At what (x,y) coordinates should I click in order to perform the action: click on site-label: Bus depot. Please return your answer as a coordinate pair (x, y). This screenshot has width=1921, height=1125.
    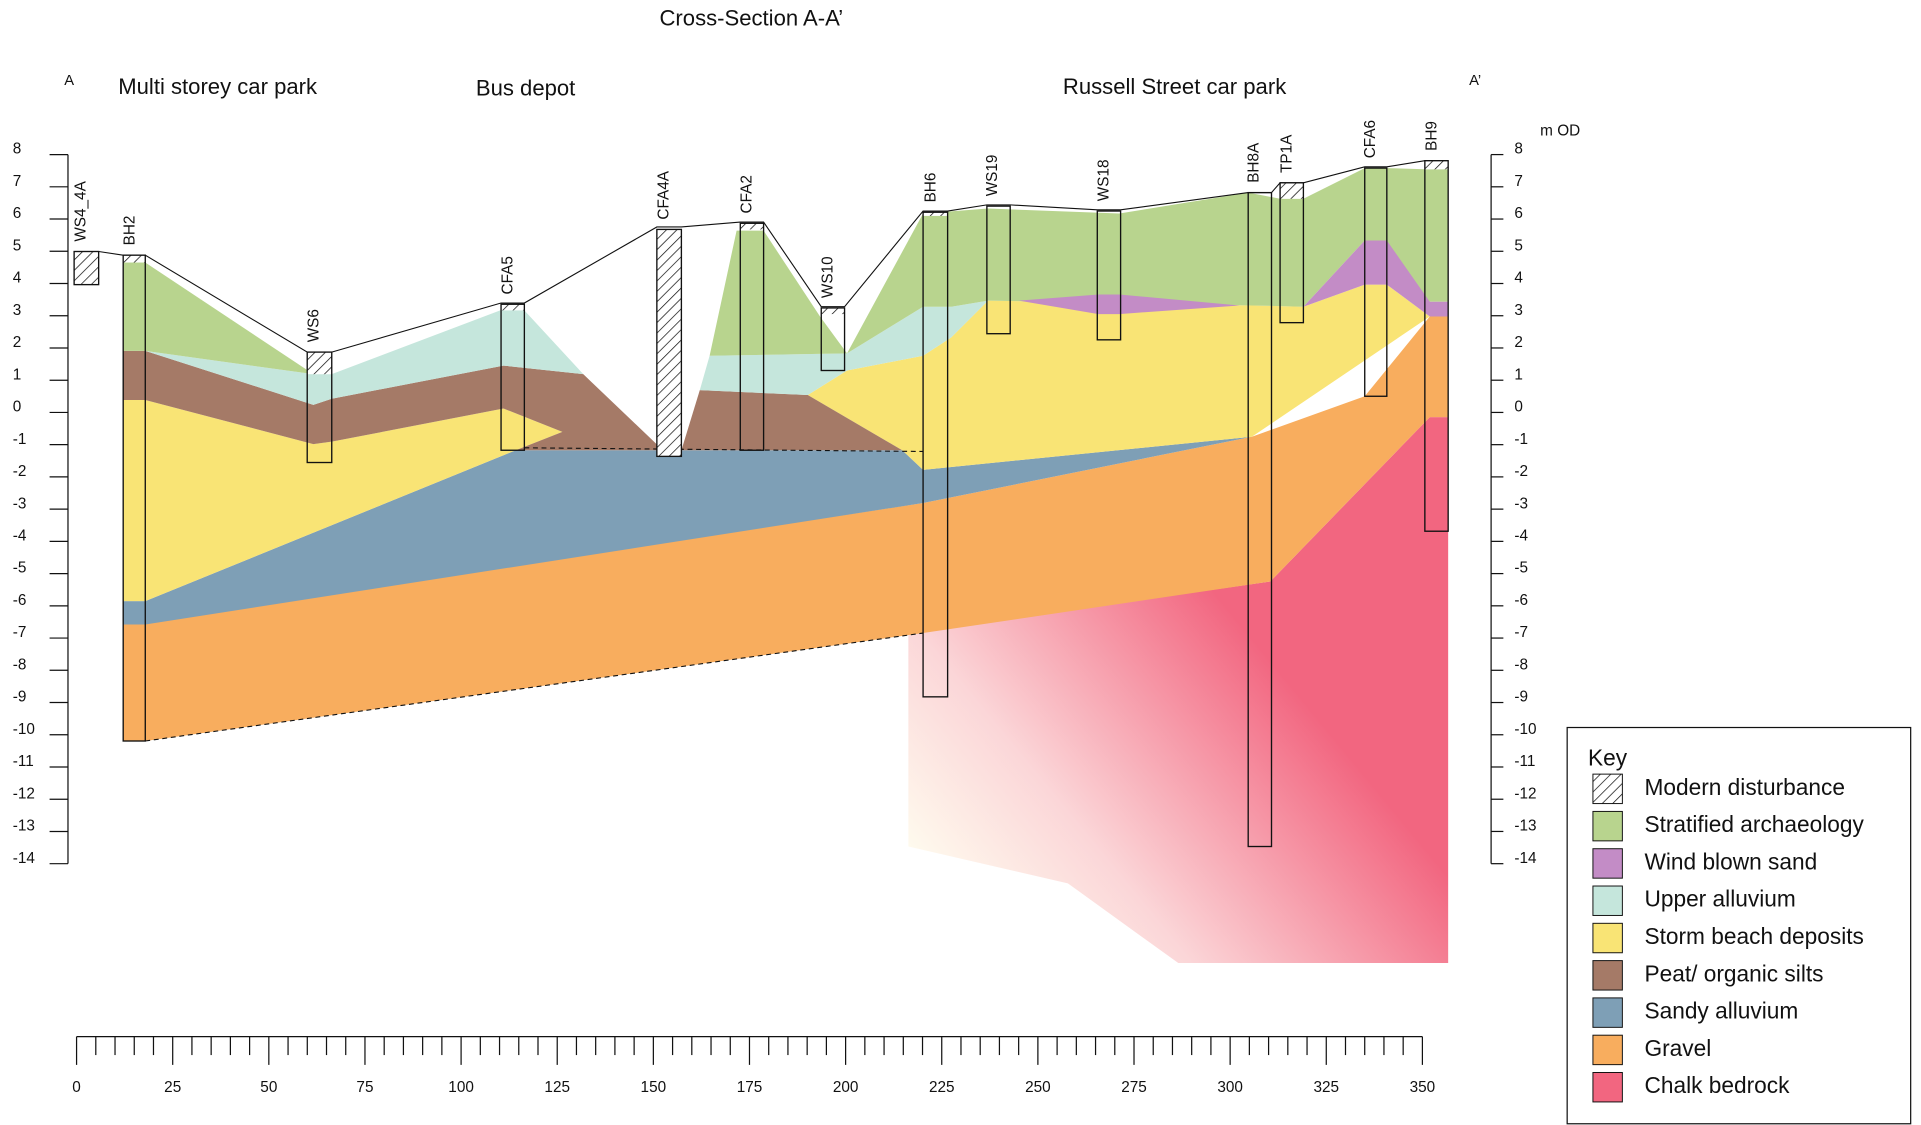
    Looking at the image, I should click on (525, 87).